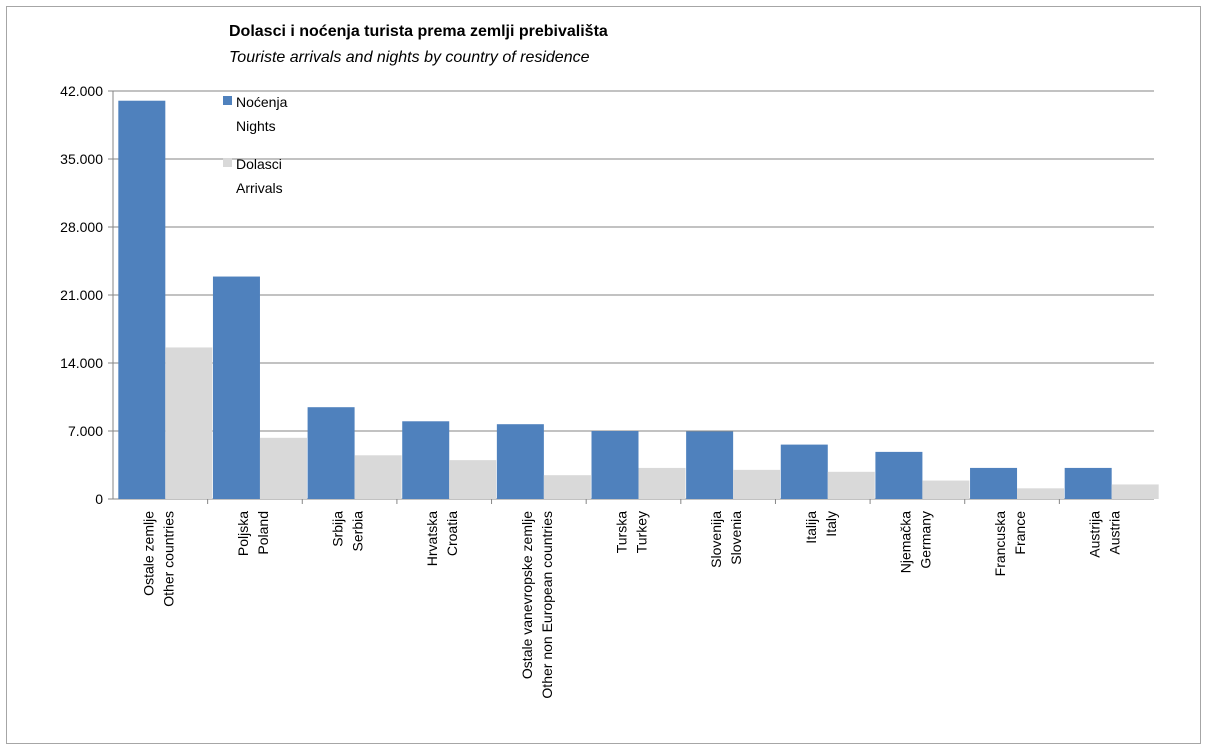 The height and width of the screenshot is (746, 1208). I want to click on x-label-local: Slovenija, so click(716, 539).